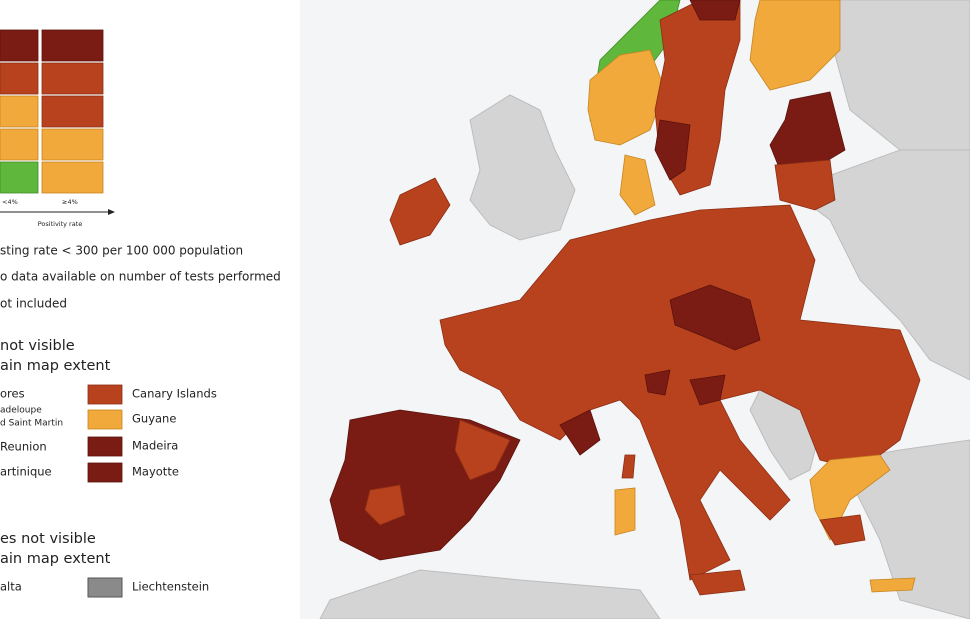 The height and width of the screenshot is (619, 970). Describe the element at coordinates (717, 582) in the screenshot. I see `sicily` at that location.